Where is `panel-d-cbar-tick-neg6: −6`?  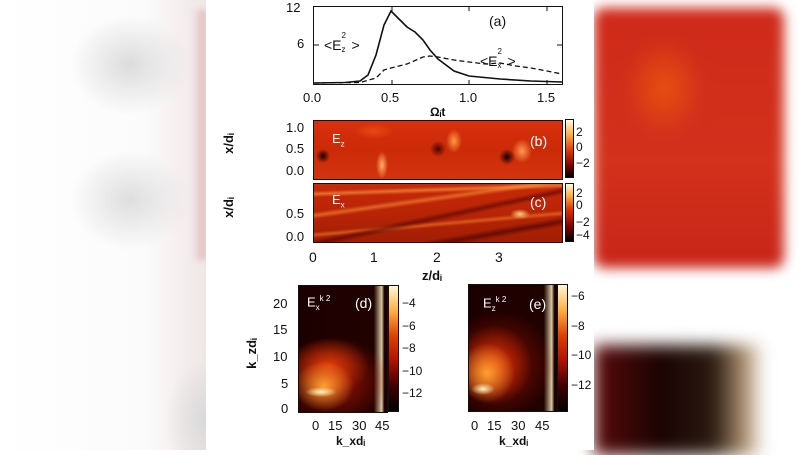 panel-d-cbar-tick-neg6: −6 is located at coordinates (409, 326).